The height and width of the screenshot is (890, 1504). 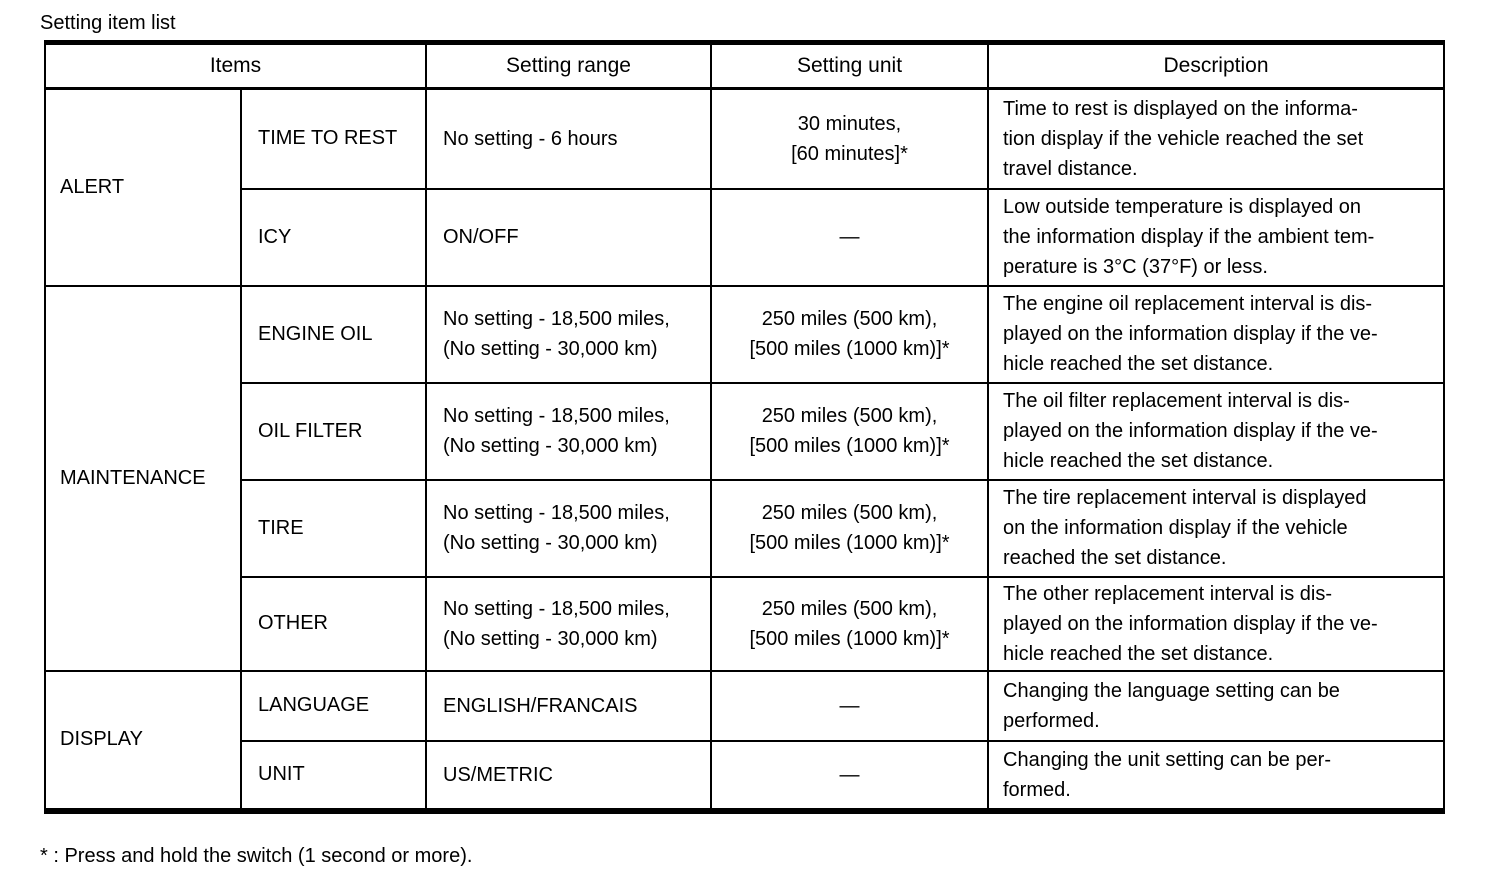 I want to click on header-setting-unit: Setting unit, so click(x=849, y=65).